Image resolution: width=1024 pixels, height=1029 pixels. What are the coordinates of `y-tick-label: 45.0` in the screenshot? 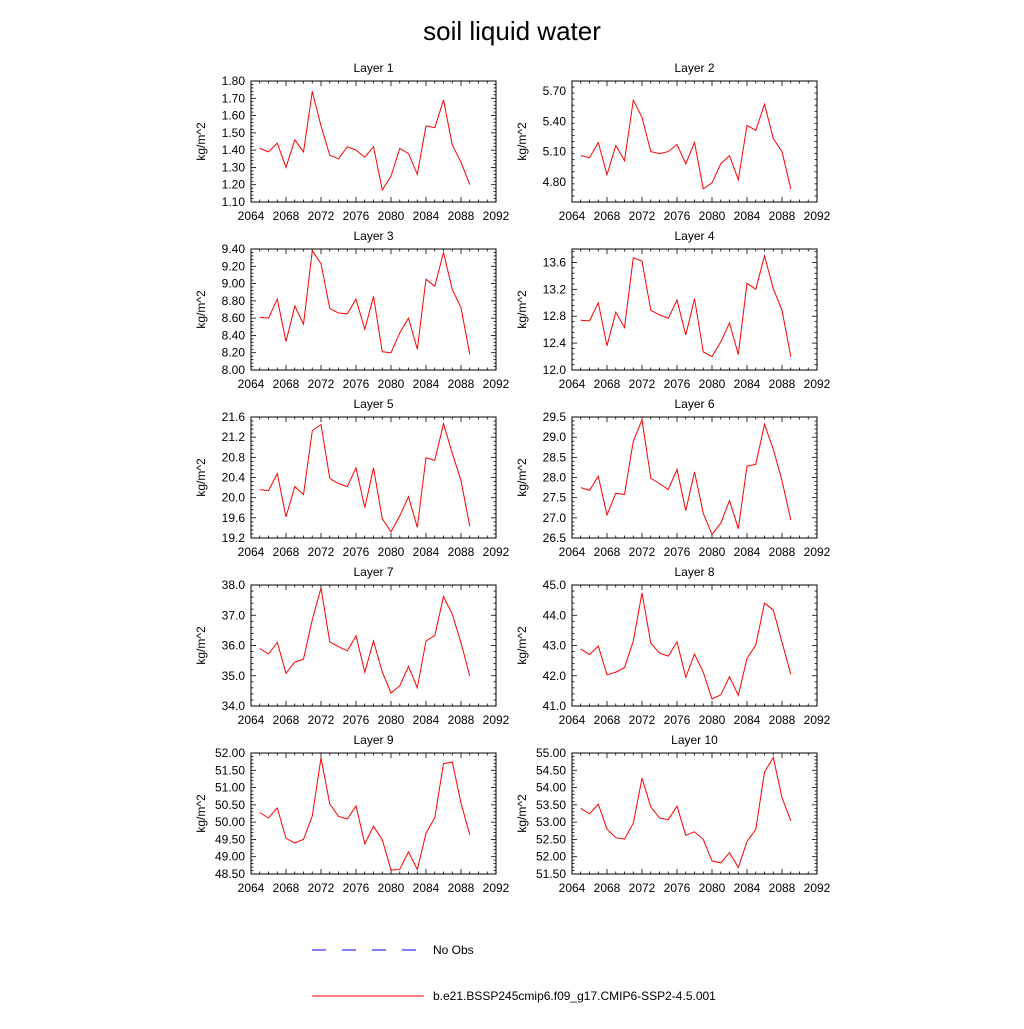 It's located at (555, 585).